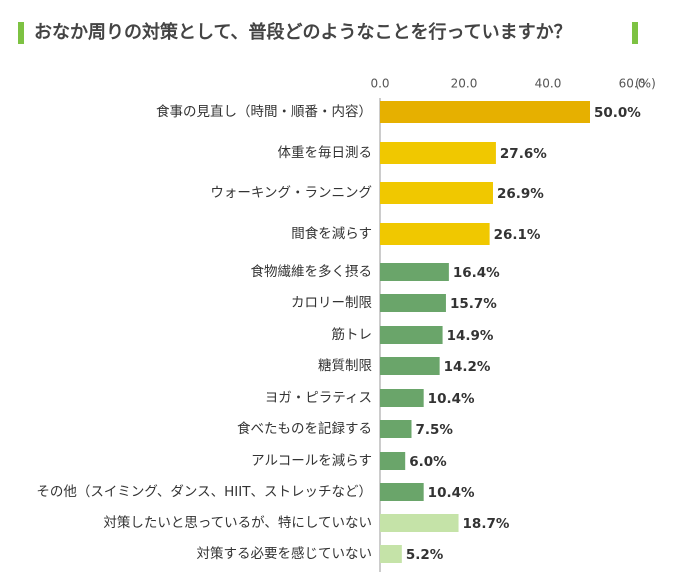 The image size is (680, 586). I want to click on value-label: 18.7%, so click(486, 524).